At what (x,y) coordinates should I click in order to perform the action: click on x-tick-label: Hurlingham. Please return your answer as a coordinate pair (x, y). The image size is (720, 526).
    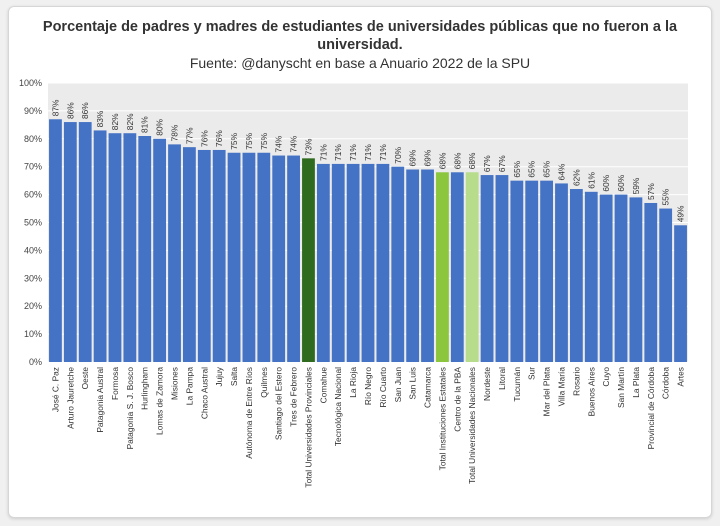
    Looking at the image, I should click on (145, 388).